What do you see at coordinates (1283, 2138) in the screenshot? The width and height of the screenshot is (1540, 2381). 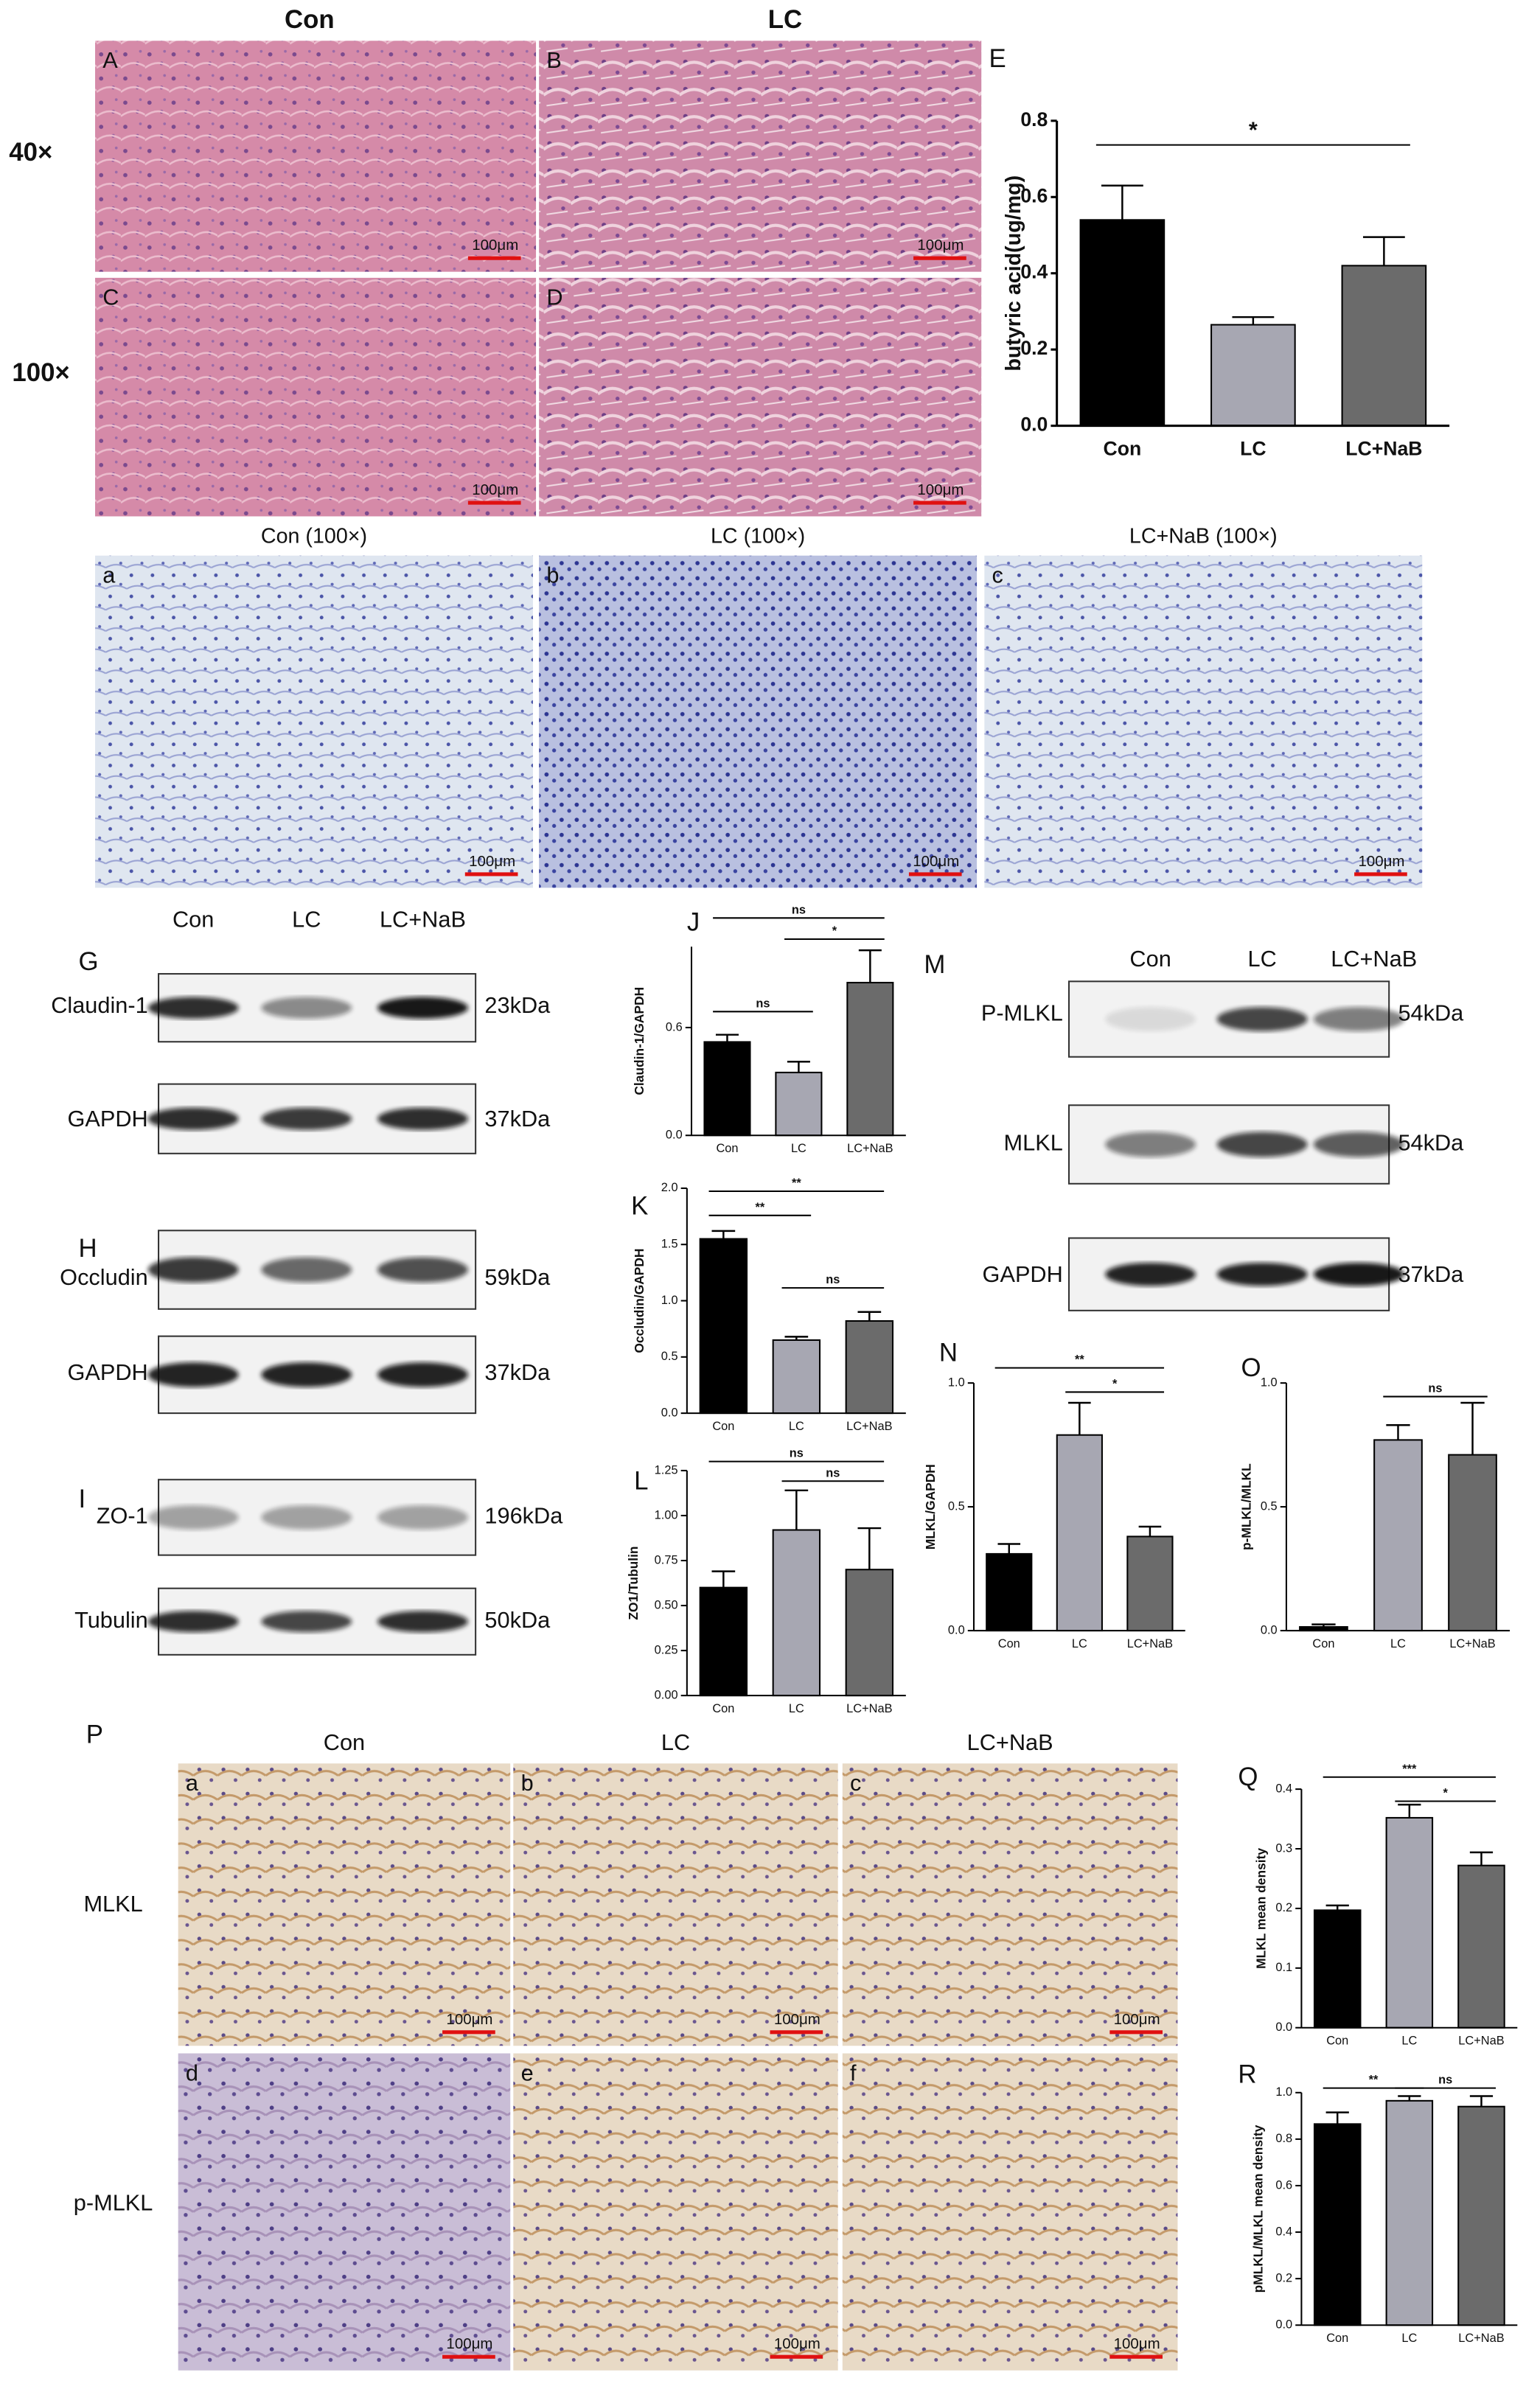 I see `y-tick-label: 0.8` at bounding box center [1283, 2138].